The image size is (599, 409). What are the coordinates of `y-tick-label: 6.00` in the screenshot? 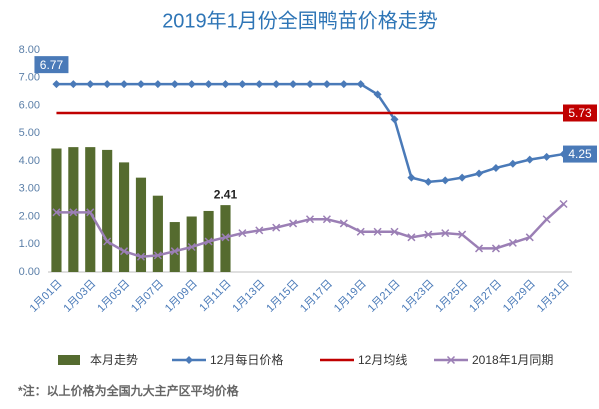 It's located at (29, 105).